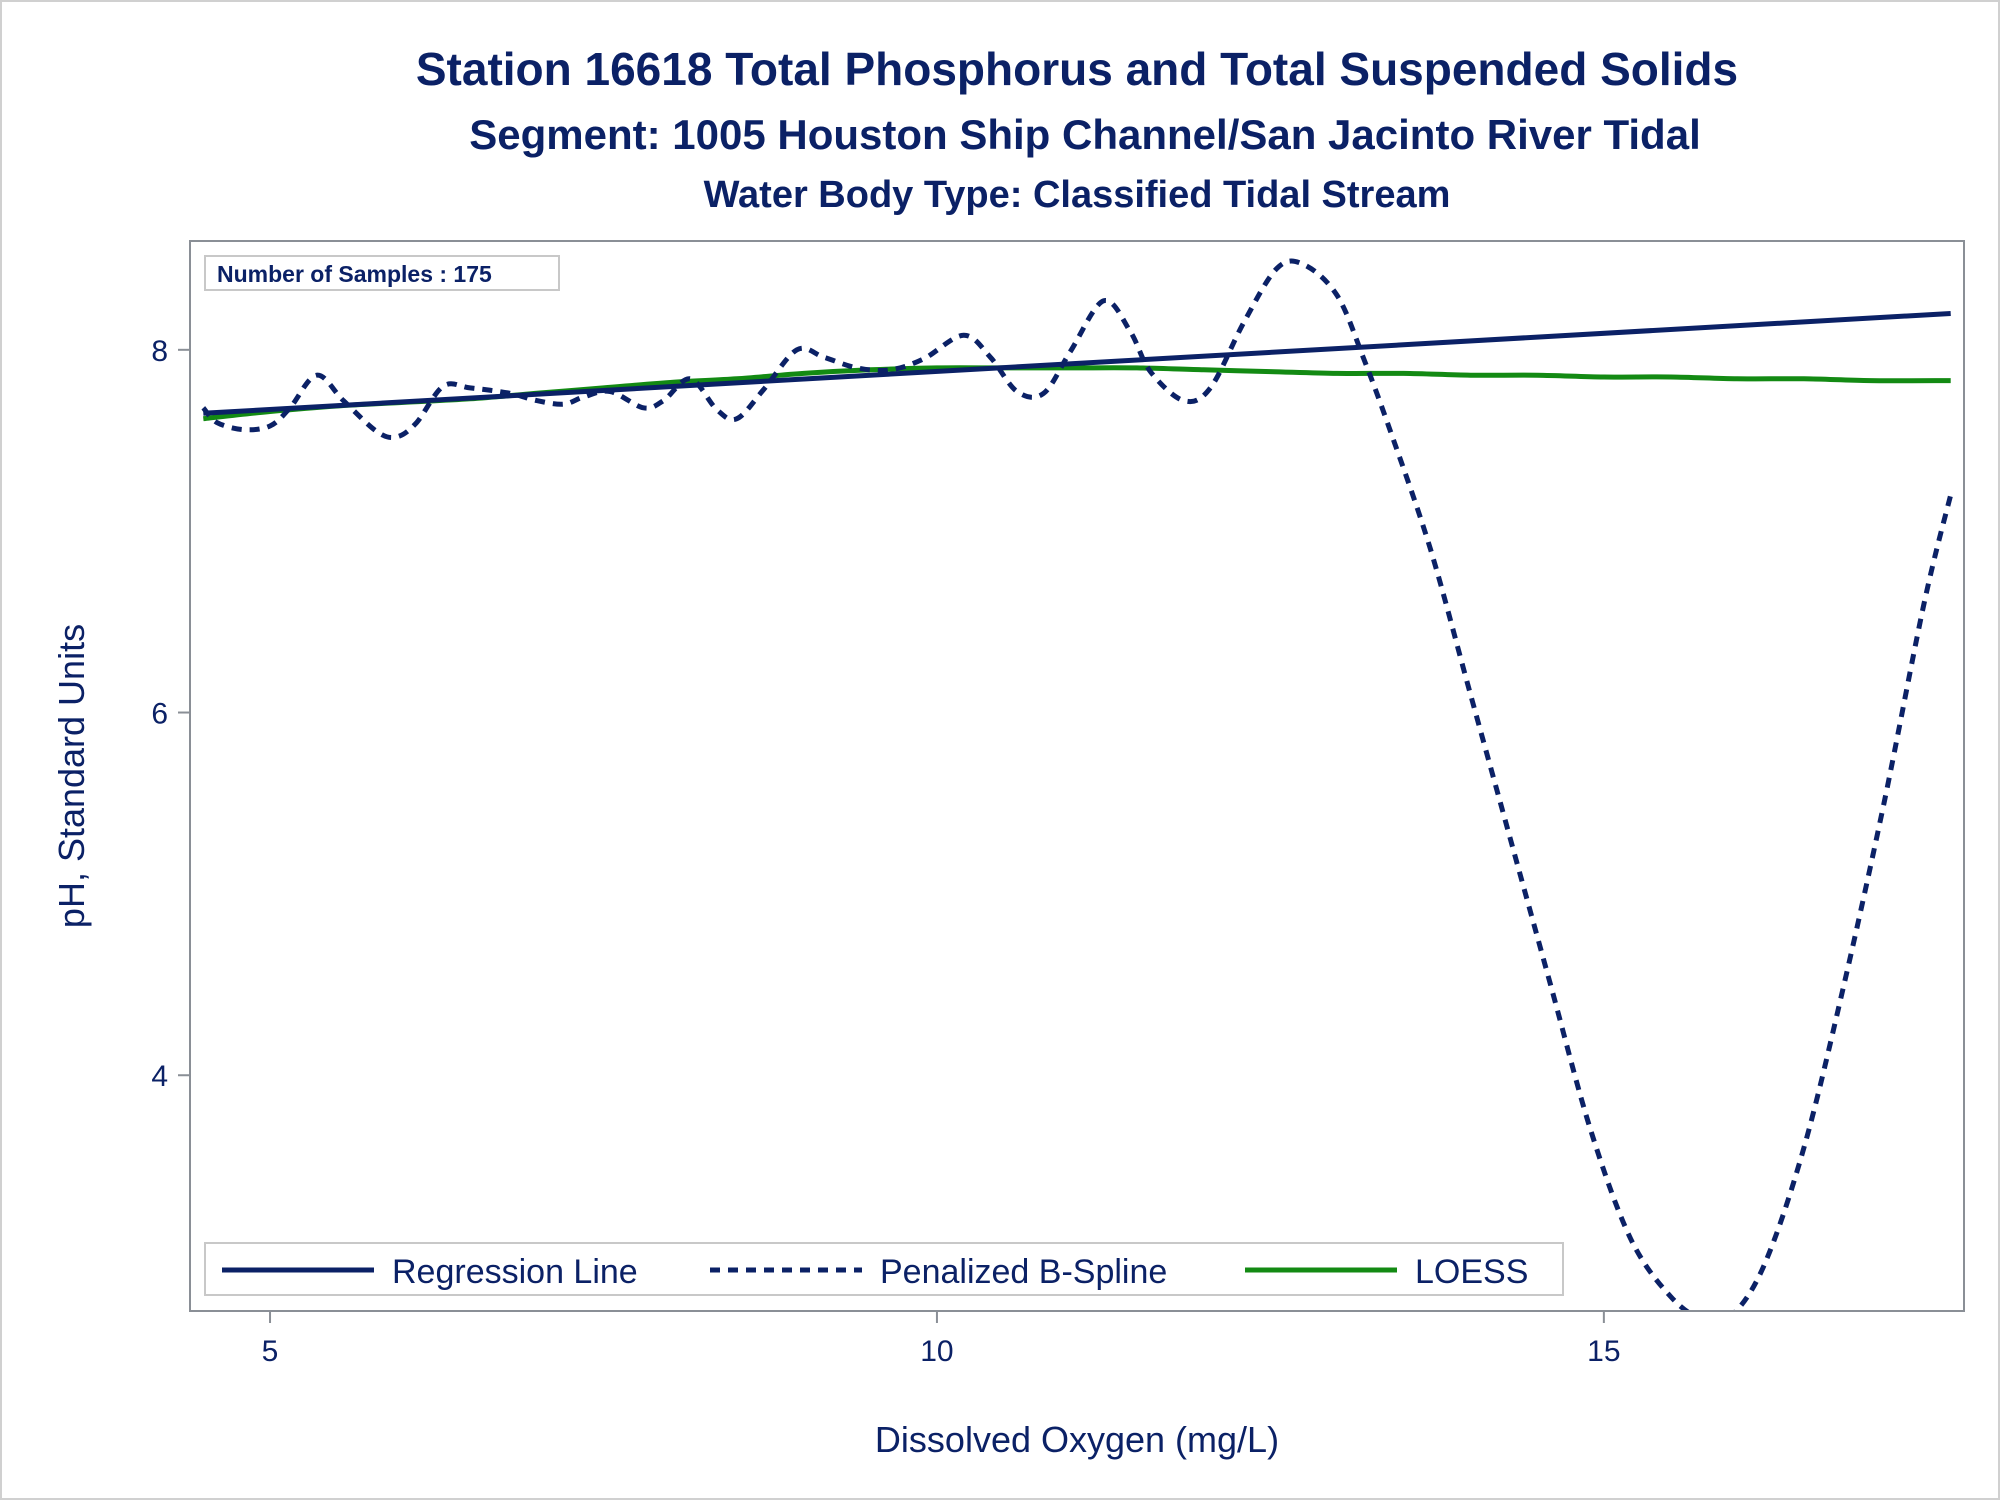  Describe the element at coordinates (1603, 1351) in the screenshot. I see `x-tick-label: 15` at that location.